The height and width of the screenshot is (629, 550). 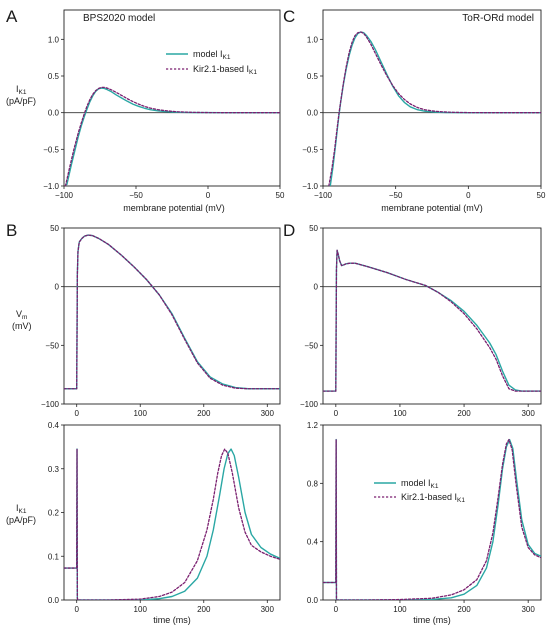 I want to click on xlabel-panel-c: membrane potential (mV), so click(x=432, y=208).